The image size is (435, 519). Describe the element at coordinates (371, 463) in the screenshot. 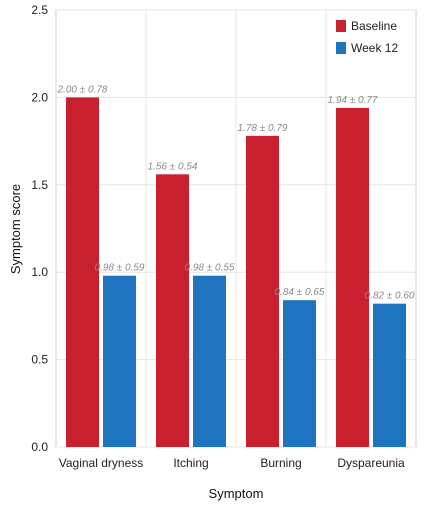

I see `x-tick-label: Dyspareunia` at that location.